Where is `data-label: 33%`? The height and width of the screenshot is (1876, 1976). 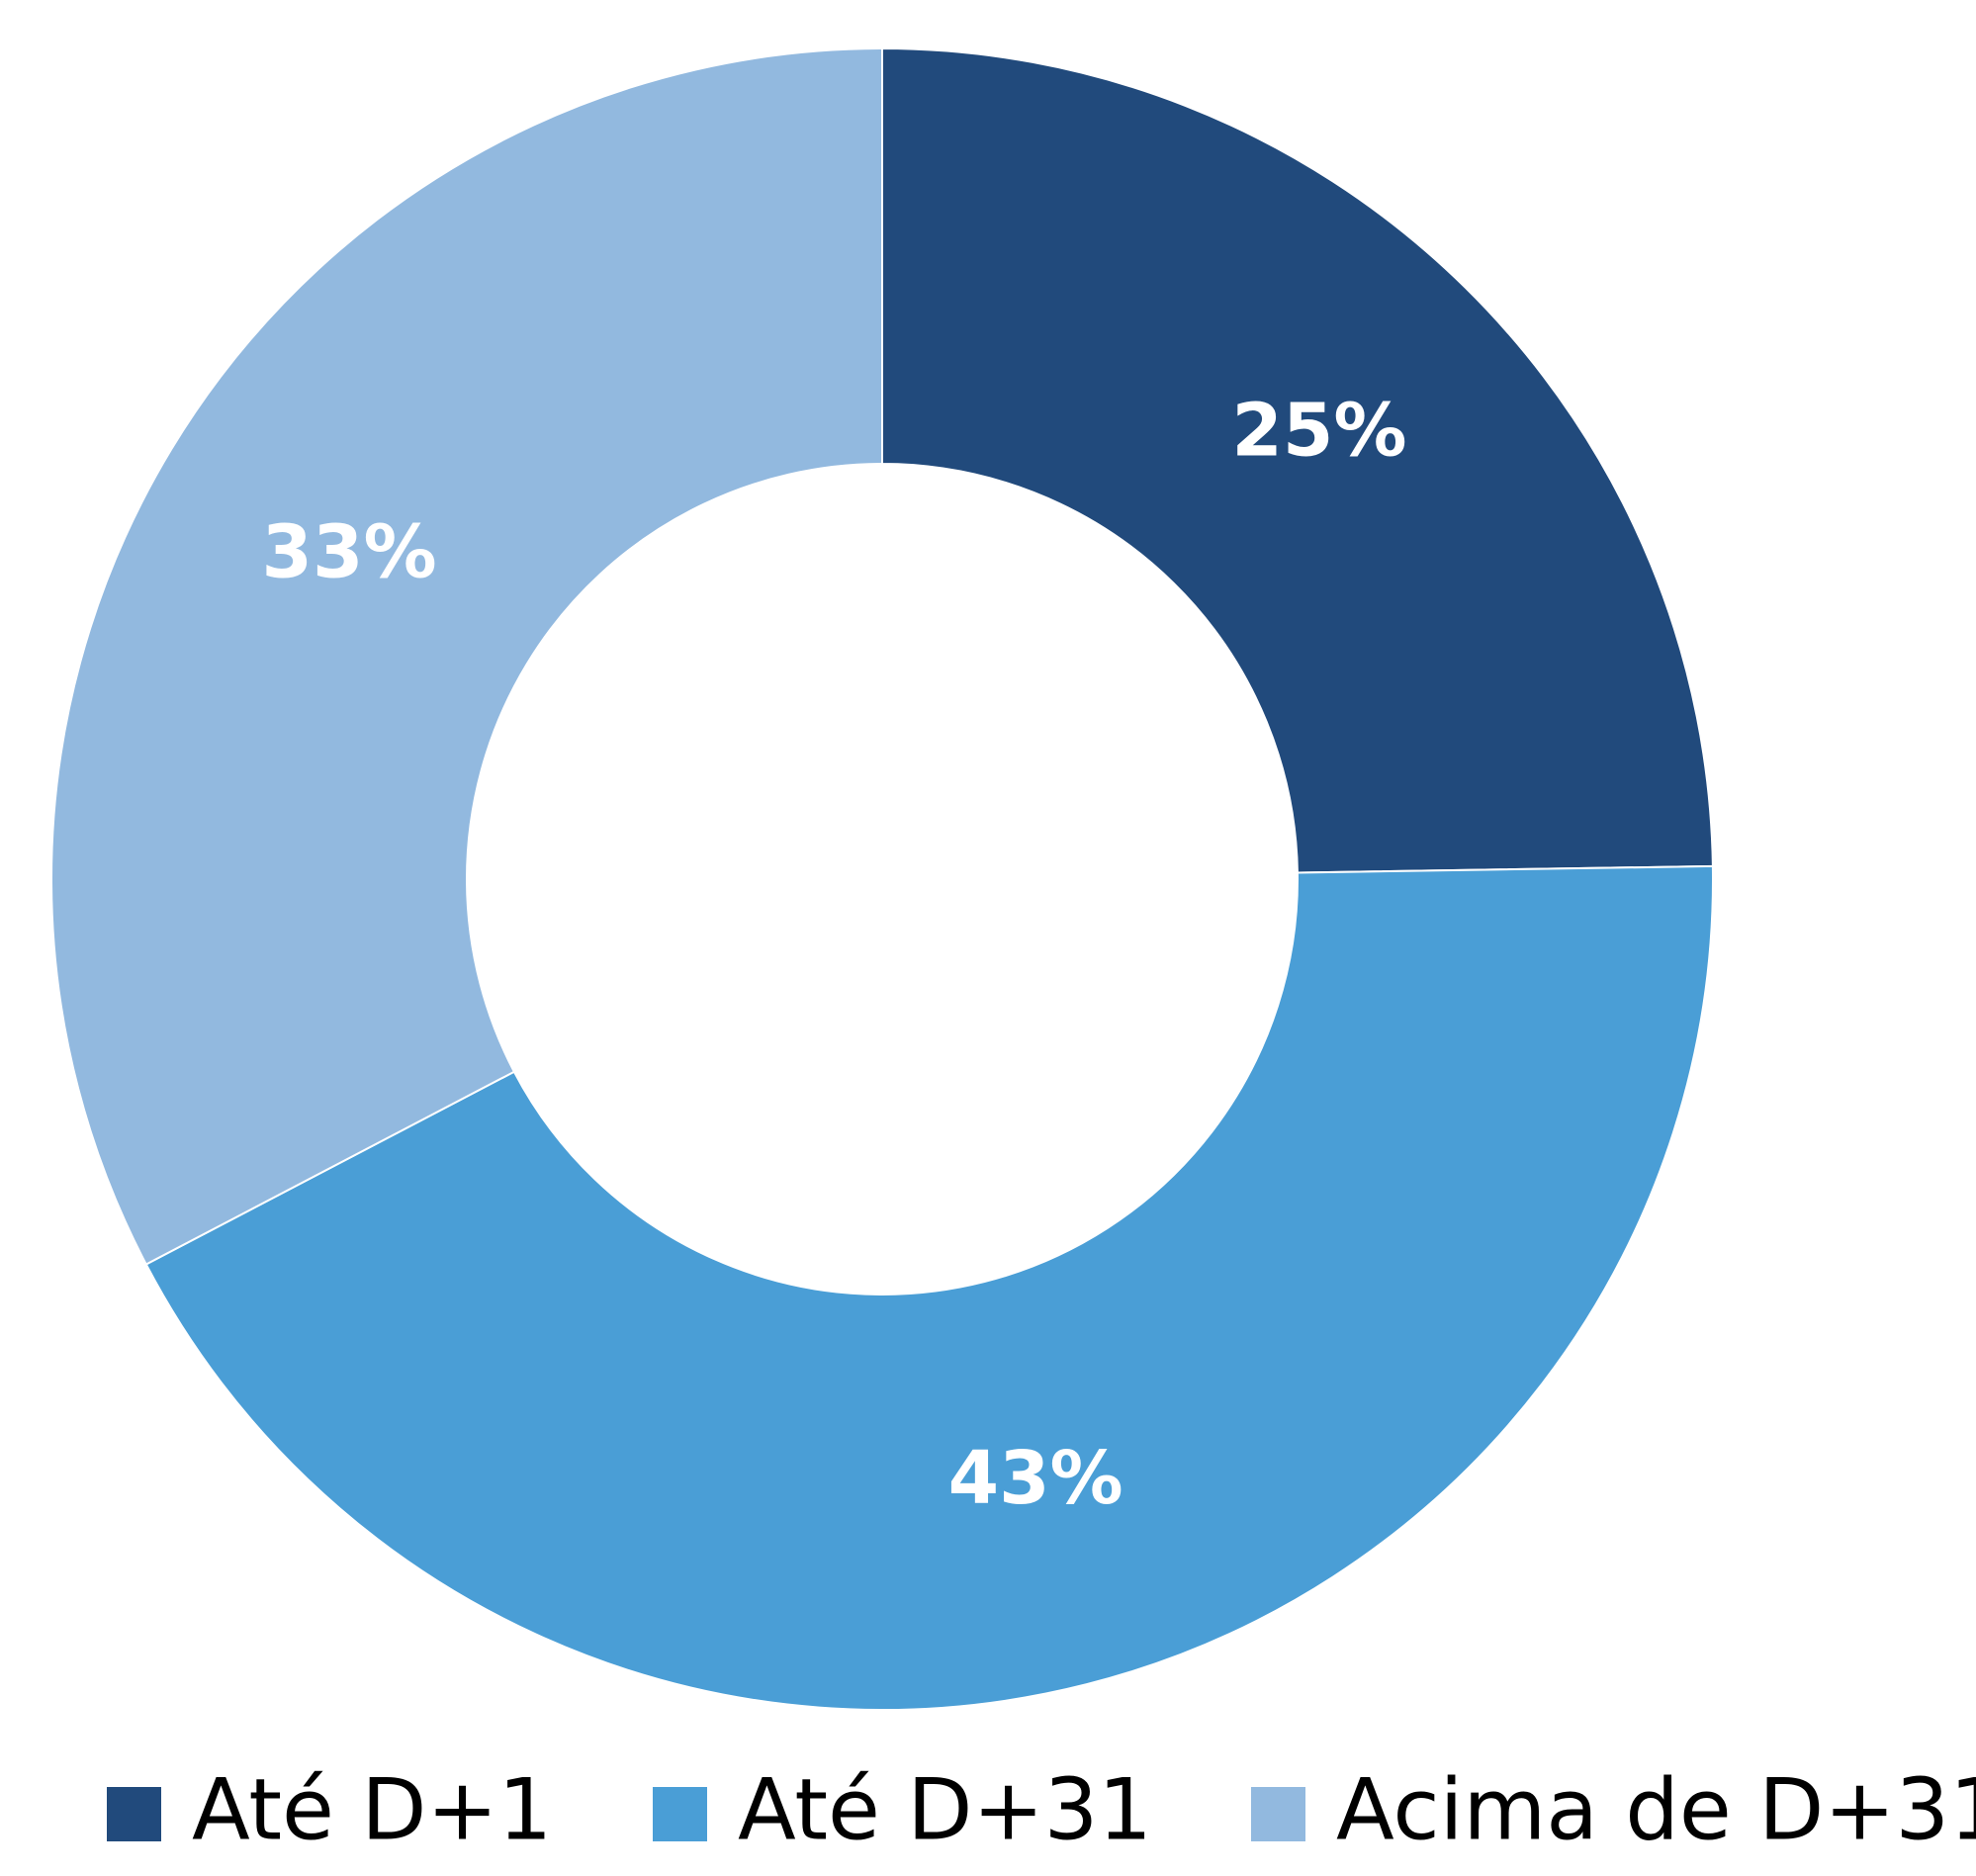 data-label: 33% is located at coordinates (349, 551).